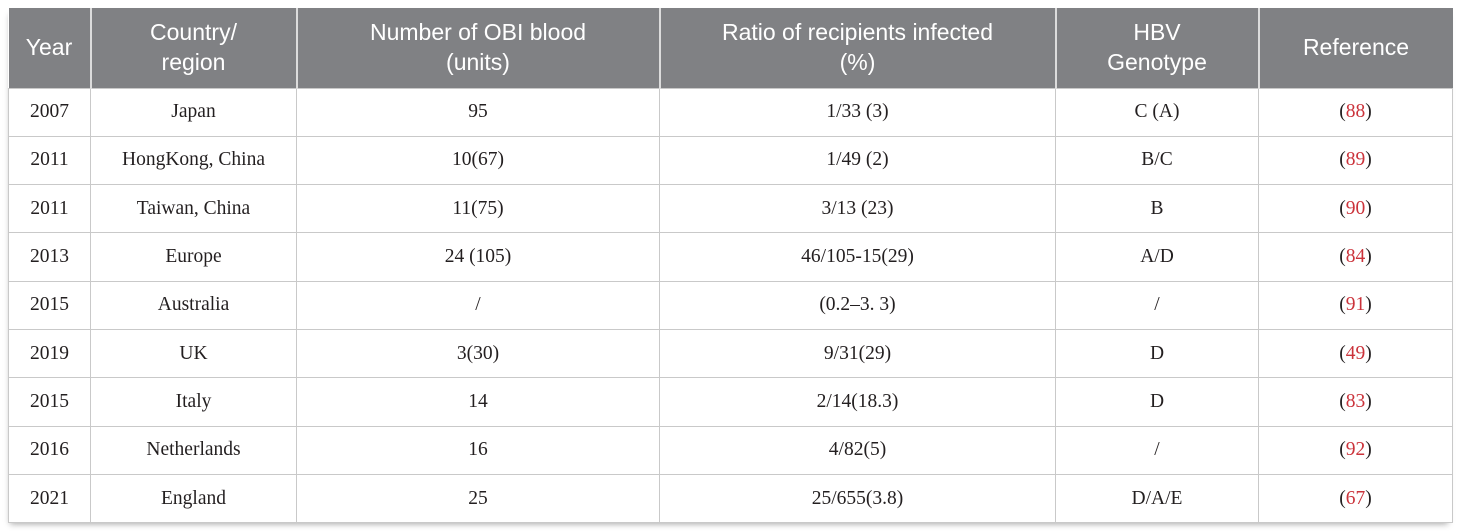 The height and width of the screenshot is (531, 1460). What do you see at coordinates (193, 257) in the screenshot?
I see `cell-country: Europe` at bounding box center [193, 257].